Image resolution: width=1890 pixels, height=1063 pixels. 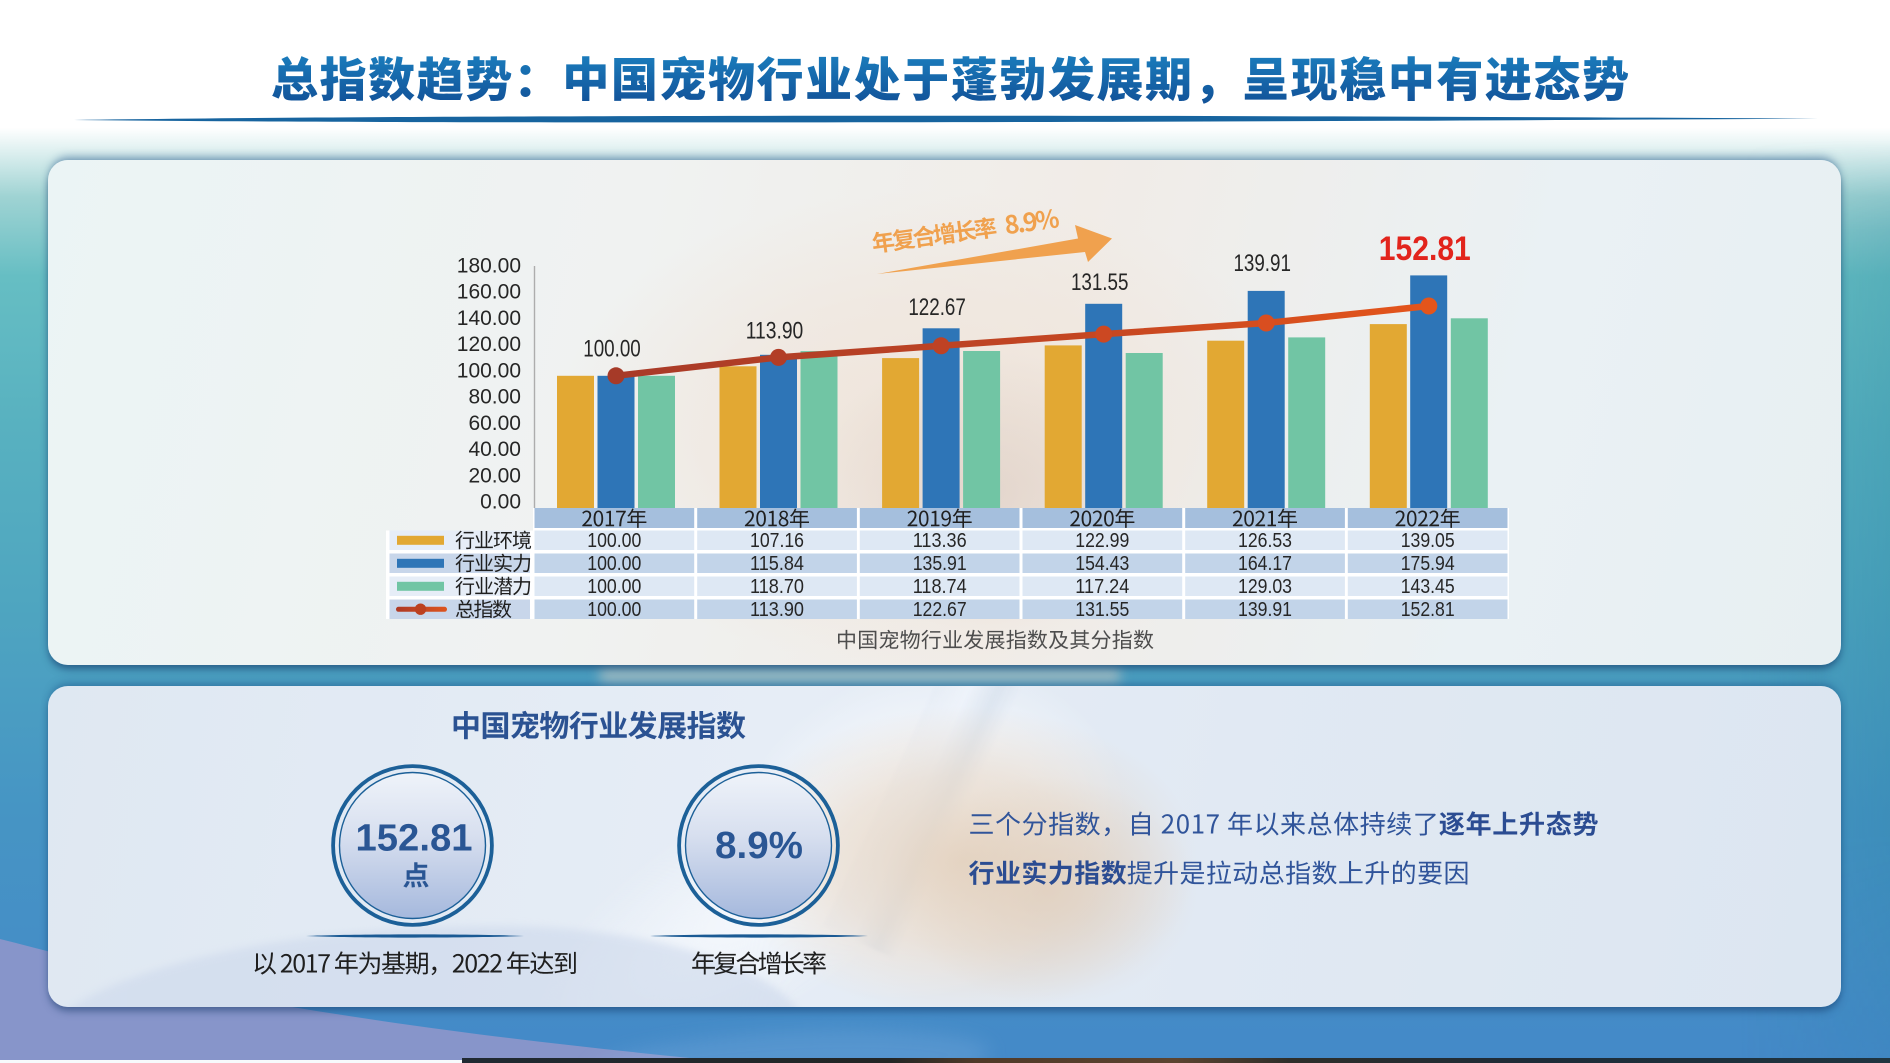 I want to click on svg-text: 140.00, so click(x=489, y=318).